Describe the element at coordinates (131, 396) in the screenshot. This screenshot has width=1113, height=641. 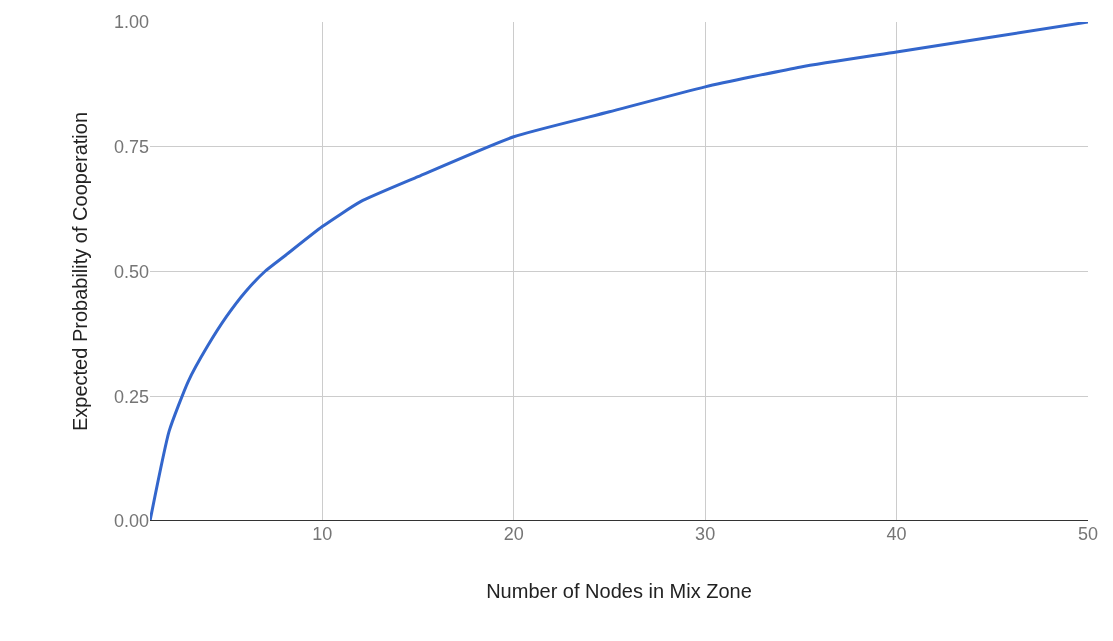
I see `y-tick-label: 0.25` at that location.